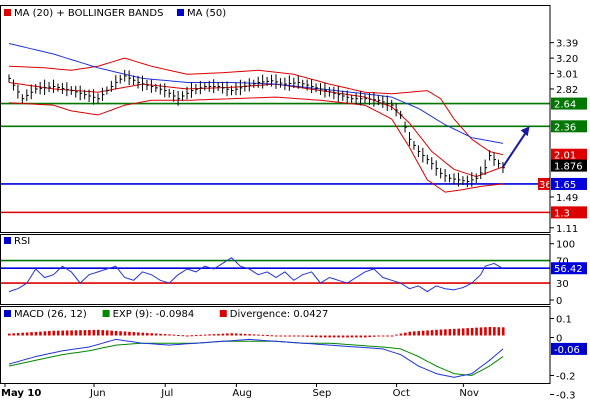 The height and width of the screenshot is (400, 590). Describe the element at coordinates (22, 241) in the screenshot. I see `legend-label: RSI` at that location.